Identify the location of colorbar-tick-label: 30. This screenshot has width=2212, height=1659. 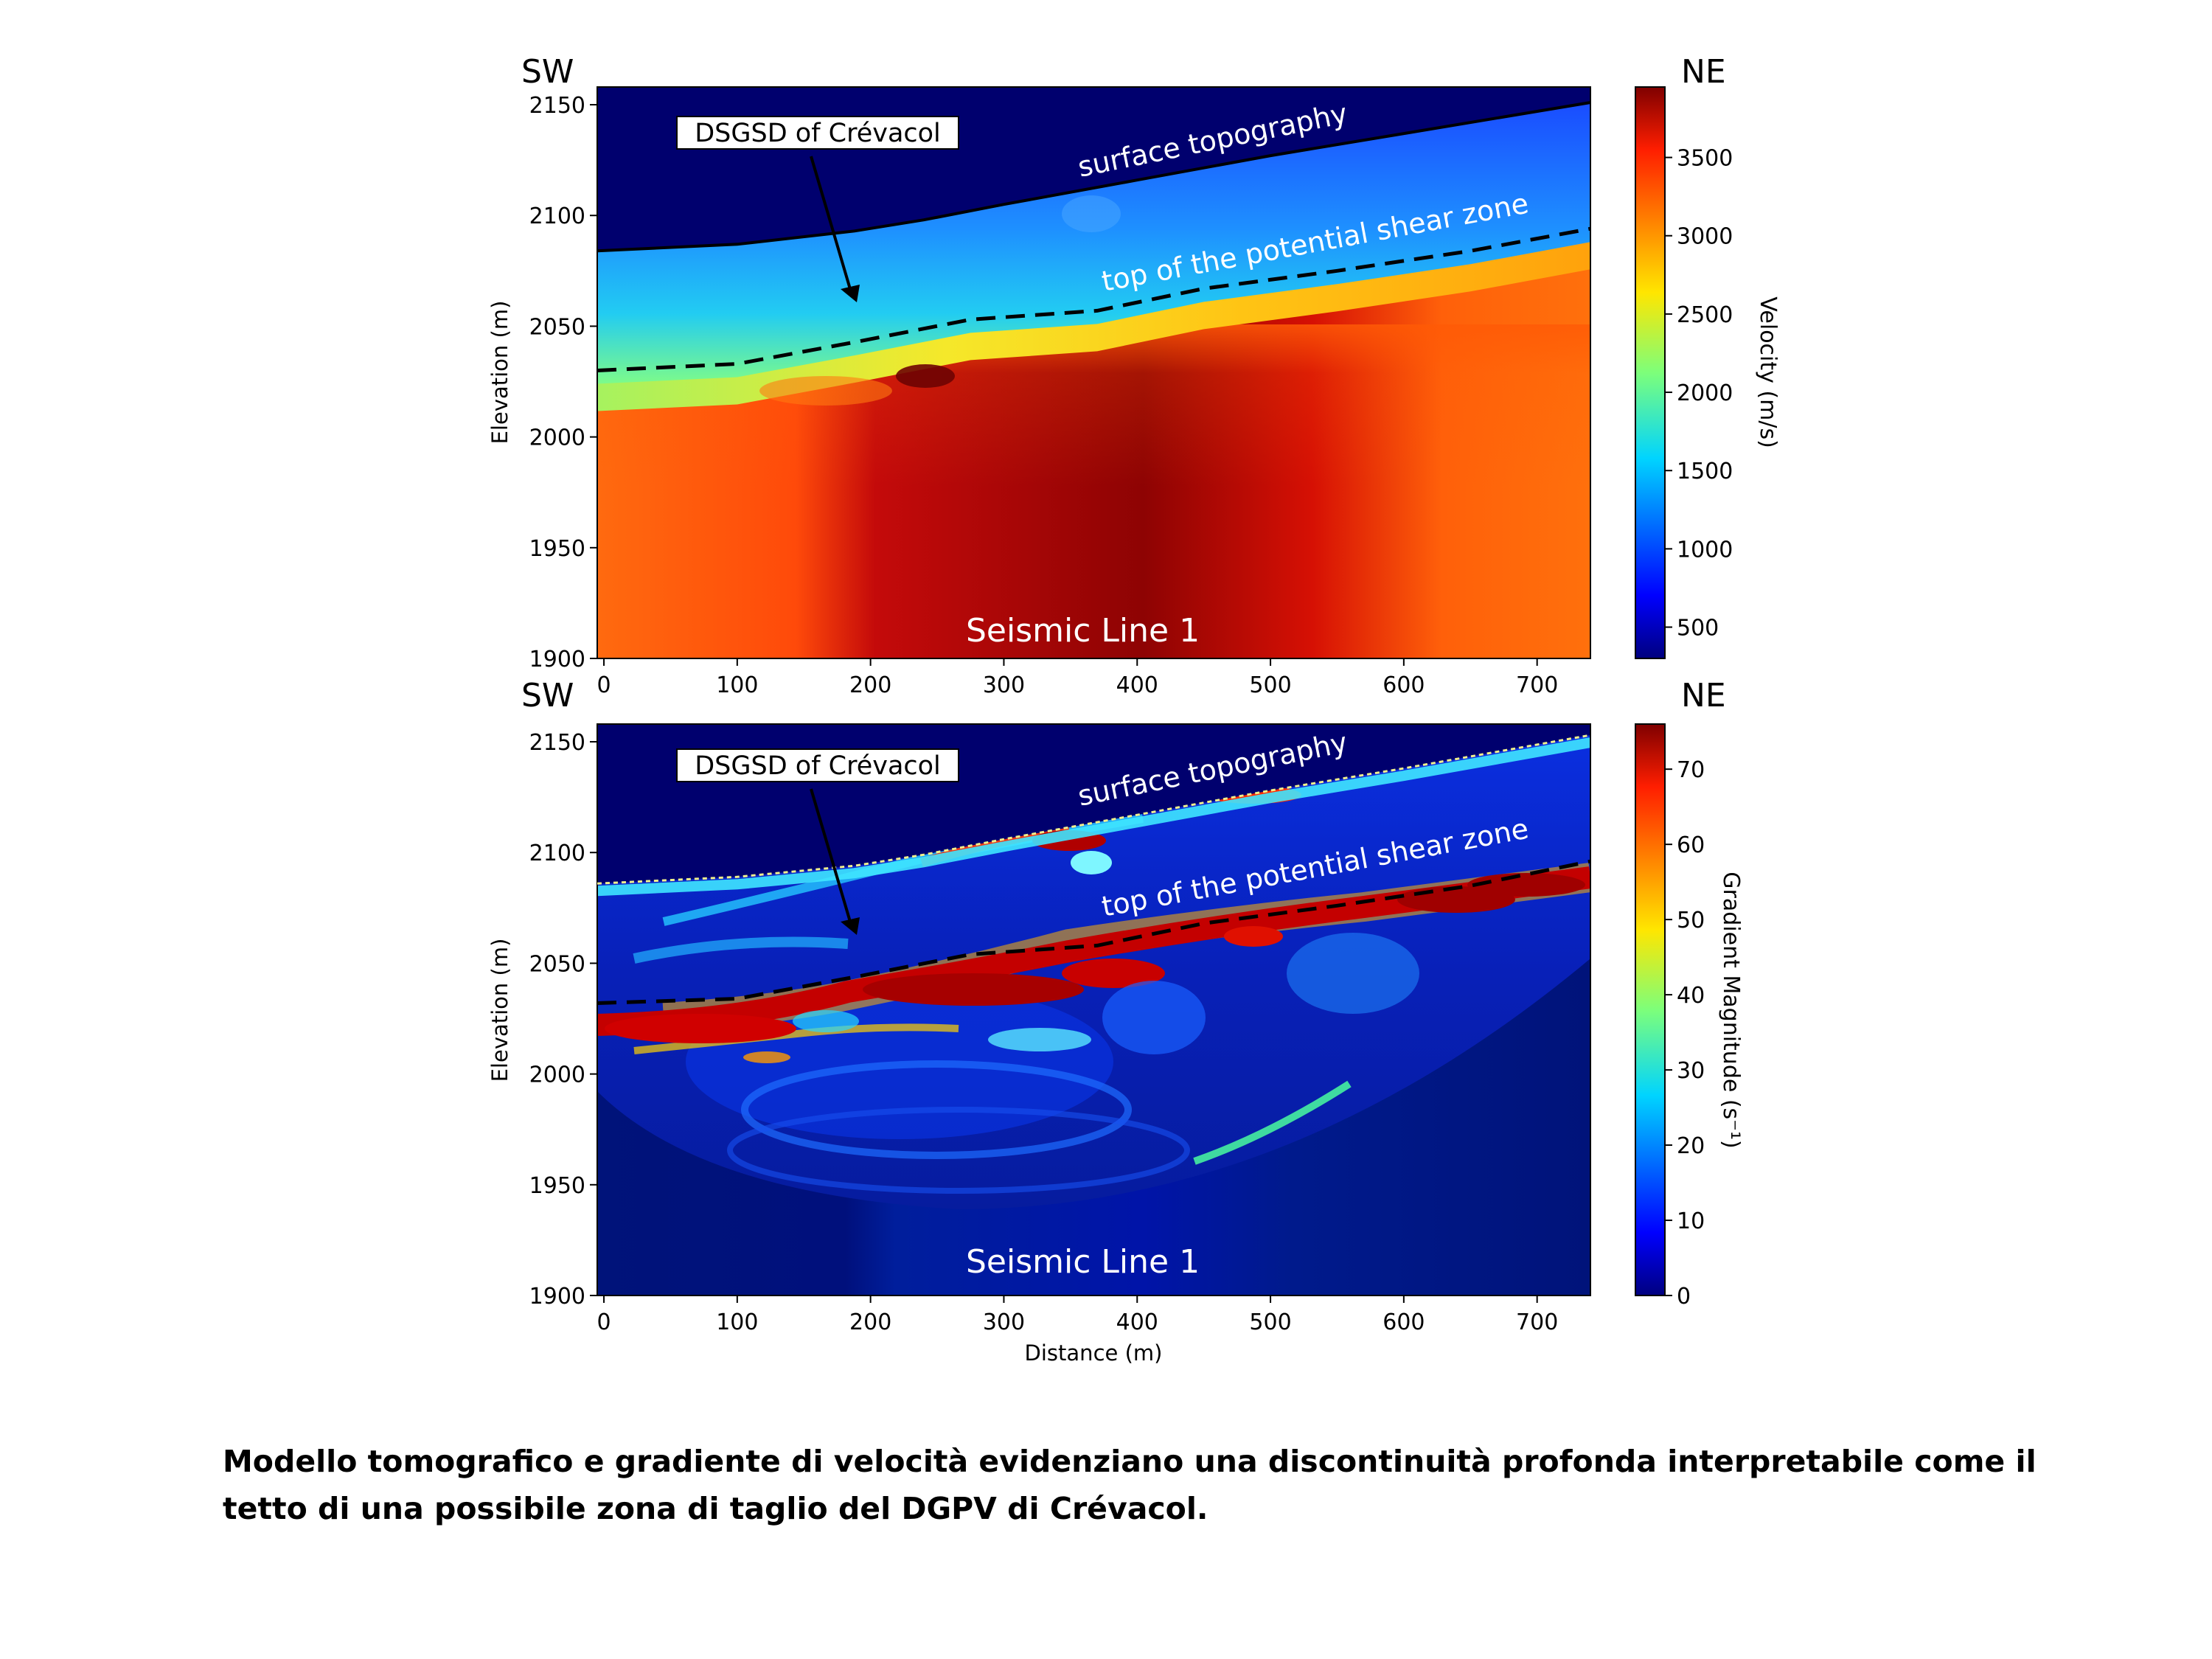
(1691, 1071).